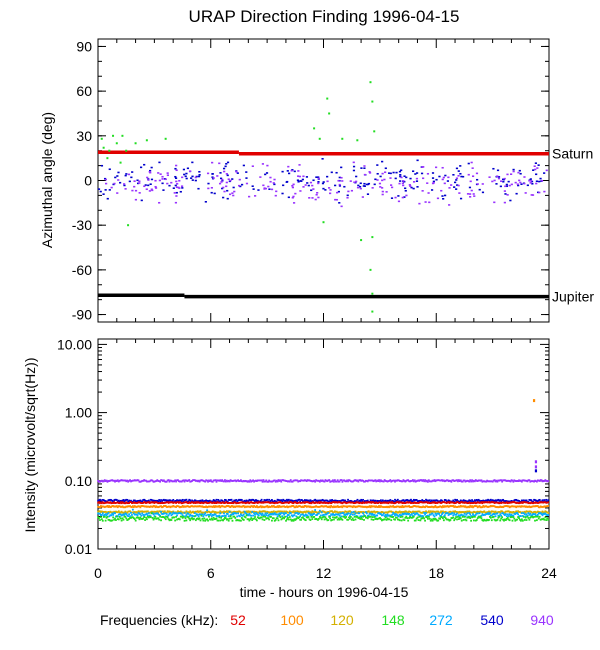  I want to click on jupiter-label: Jupiter, so click(573, 297).